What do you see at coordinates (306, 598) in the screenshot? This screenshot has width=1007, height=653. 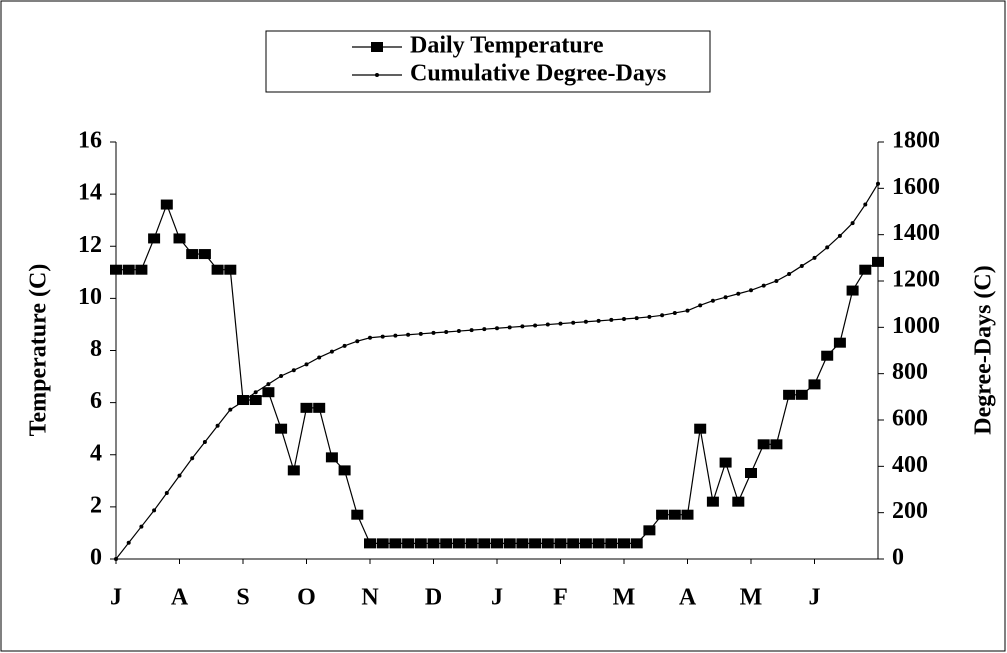 I see `x-tick-label: O` at bounding box center [306, 598].